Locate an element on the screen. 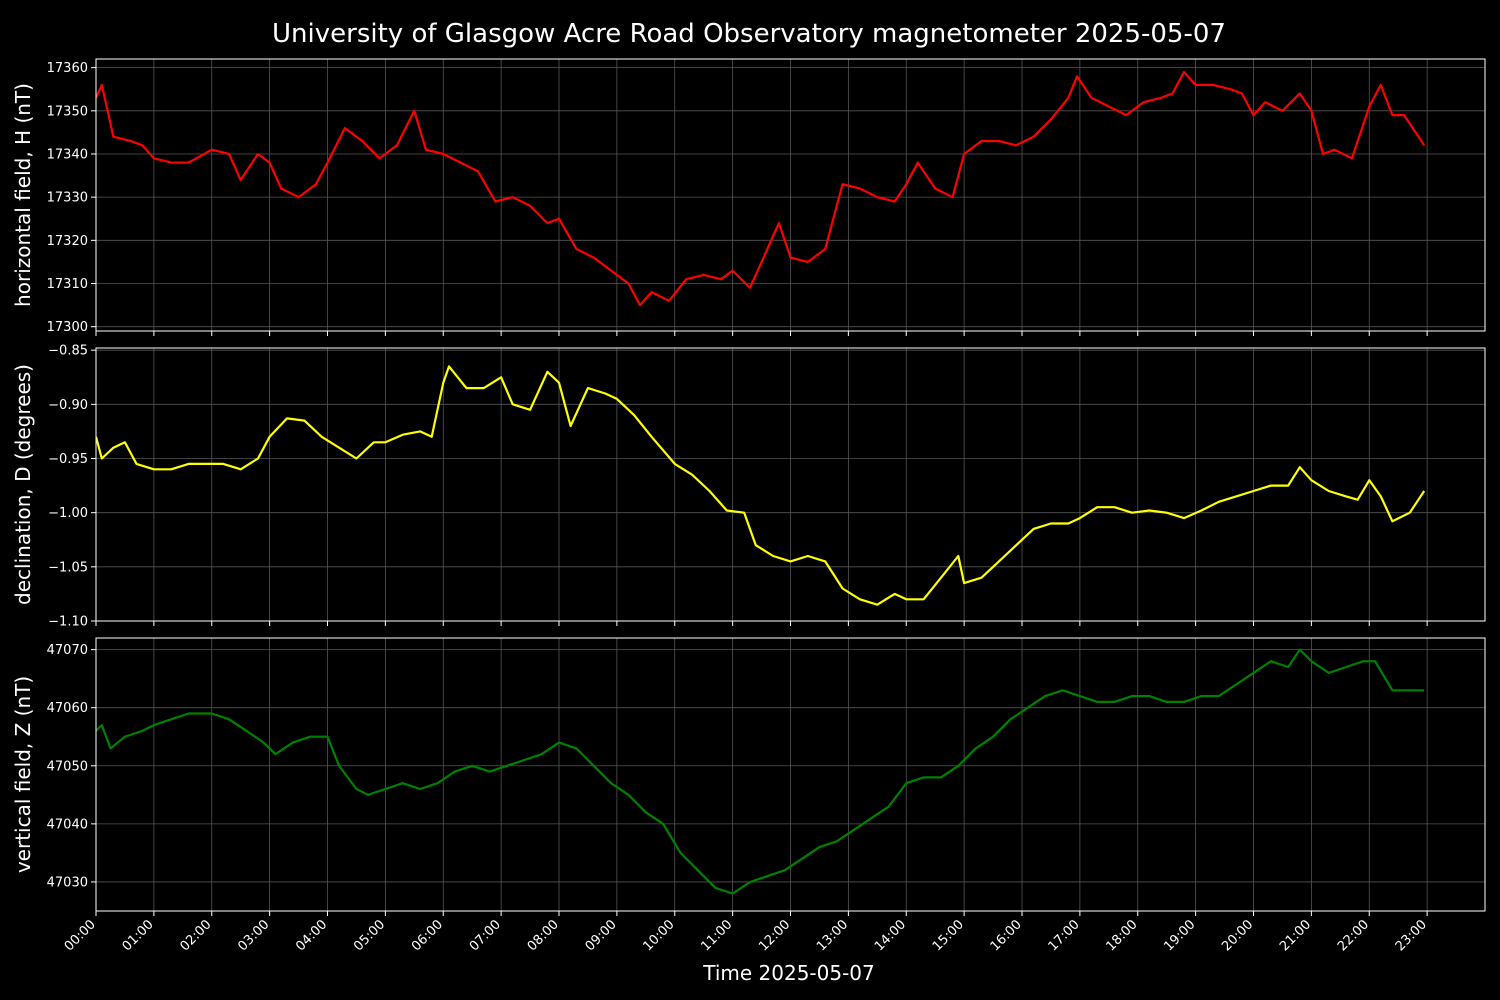  horizontal-field-y-axis-label: horizontal field, H (nT) is located at coordinates (23, 195).